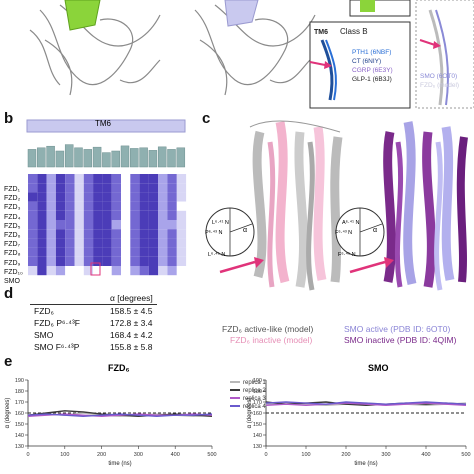  Describe the element at coordinates (220, 223) in the screenshot. I see `fzd6-circle-label-top: L⁶·⁴¹ N` at that location.